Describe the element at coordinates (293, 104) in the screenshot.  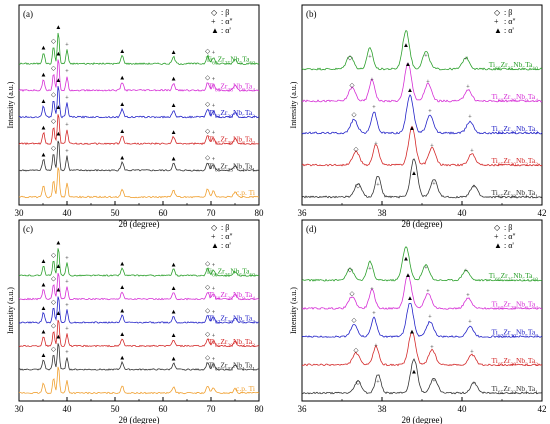
I see `y-axis-label: Intensity (a.u.)` at that location.